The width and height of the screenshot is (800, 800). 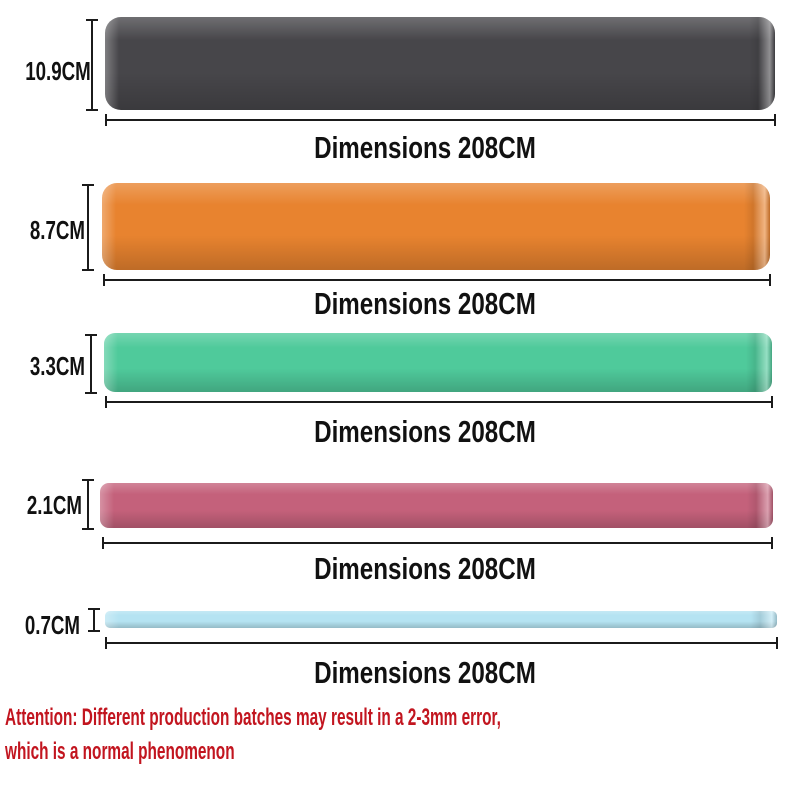 I want to click on band-green, so click(x=438, y=362).